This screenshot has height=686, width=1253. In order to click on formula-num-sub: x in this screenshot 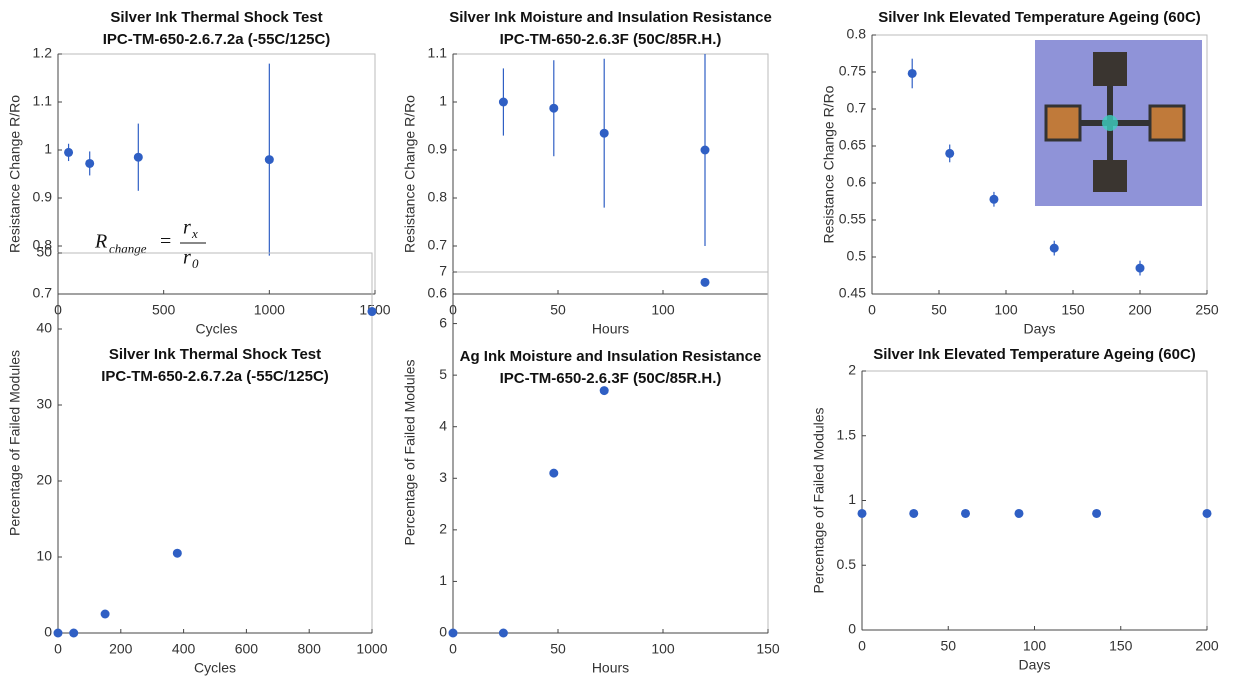, I will do `click(194, 233)`.